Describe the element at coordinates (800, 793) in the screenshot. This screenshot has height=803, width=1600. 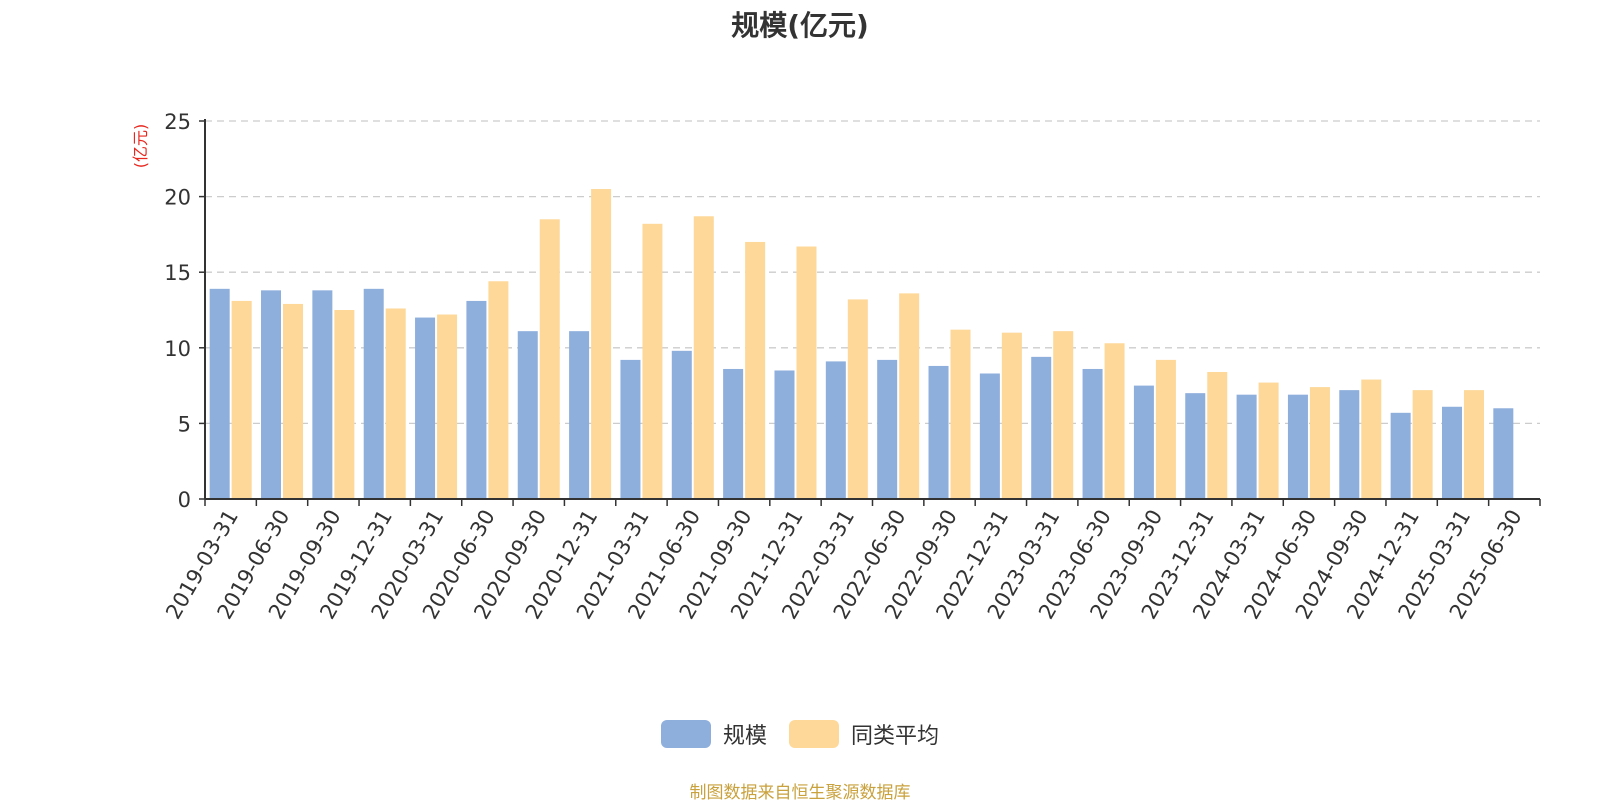
I see `source-note: 制图数据来自恒生聚源数据库` at that location.